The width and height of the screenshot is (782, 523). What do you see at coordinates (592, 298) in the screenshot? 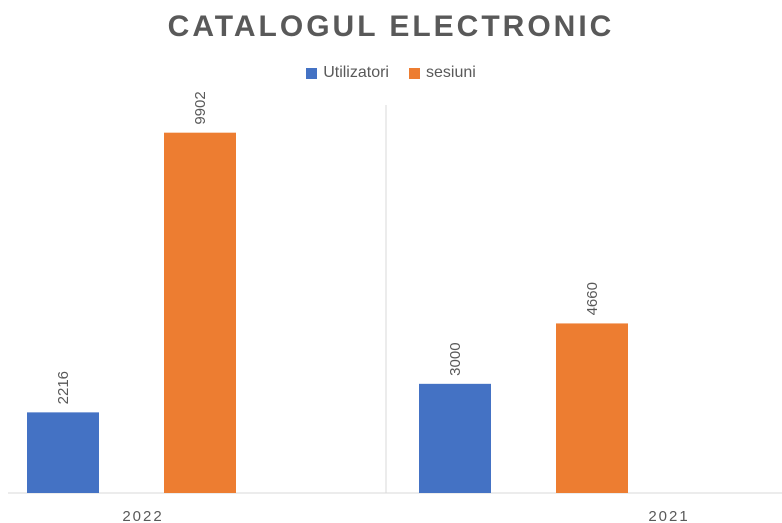
I see `data-label-sesiuni-2021: 4660` at bounding box center [592, 298].